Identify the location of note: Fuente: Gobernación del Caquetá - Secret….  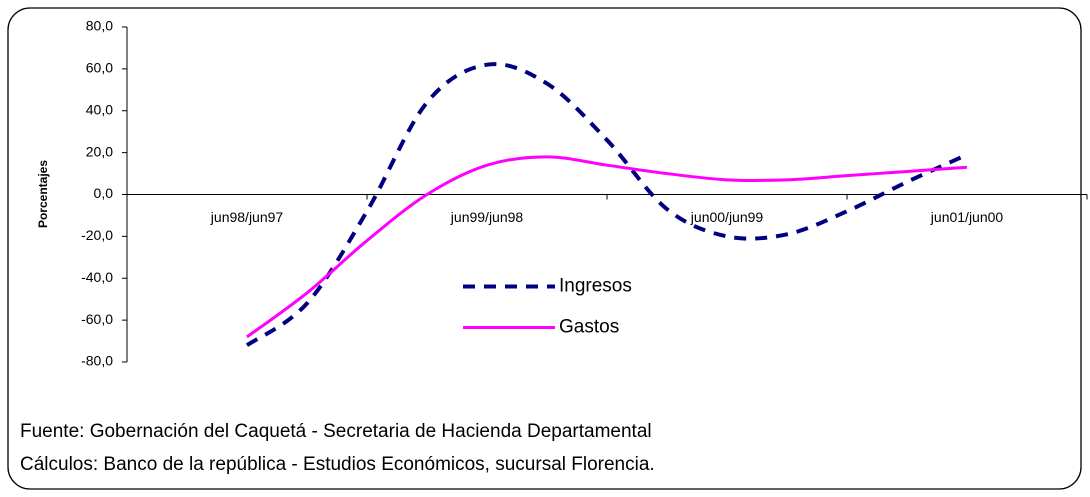
(336, 431).